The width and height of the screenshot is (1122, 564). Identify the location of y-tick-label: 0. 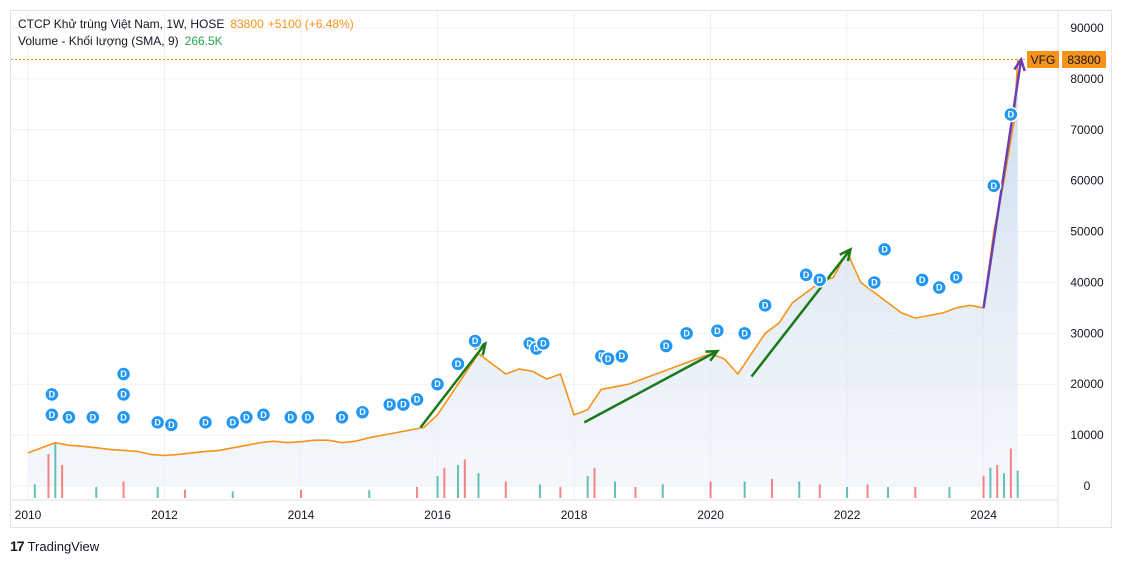
(1087, 486).